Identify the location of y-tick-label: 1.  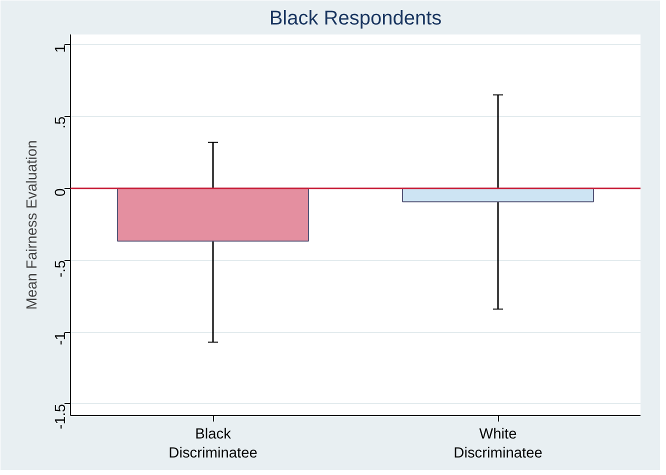
(61, 48).